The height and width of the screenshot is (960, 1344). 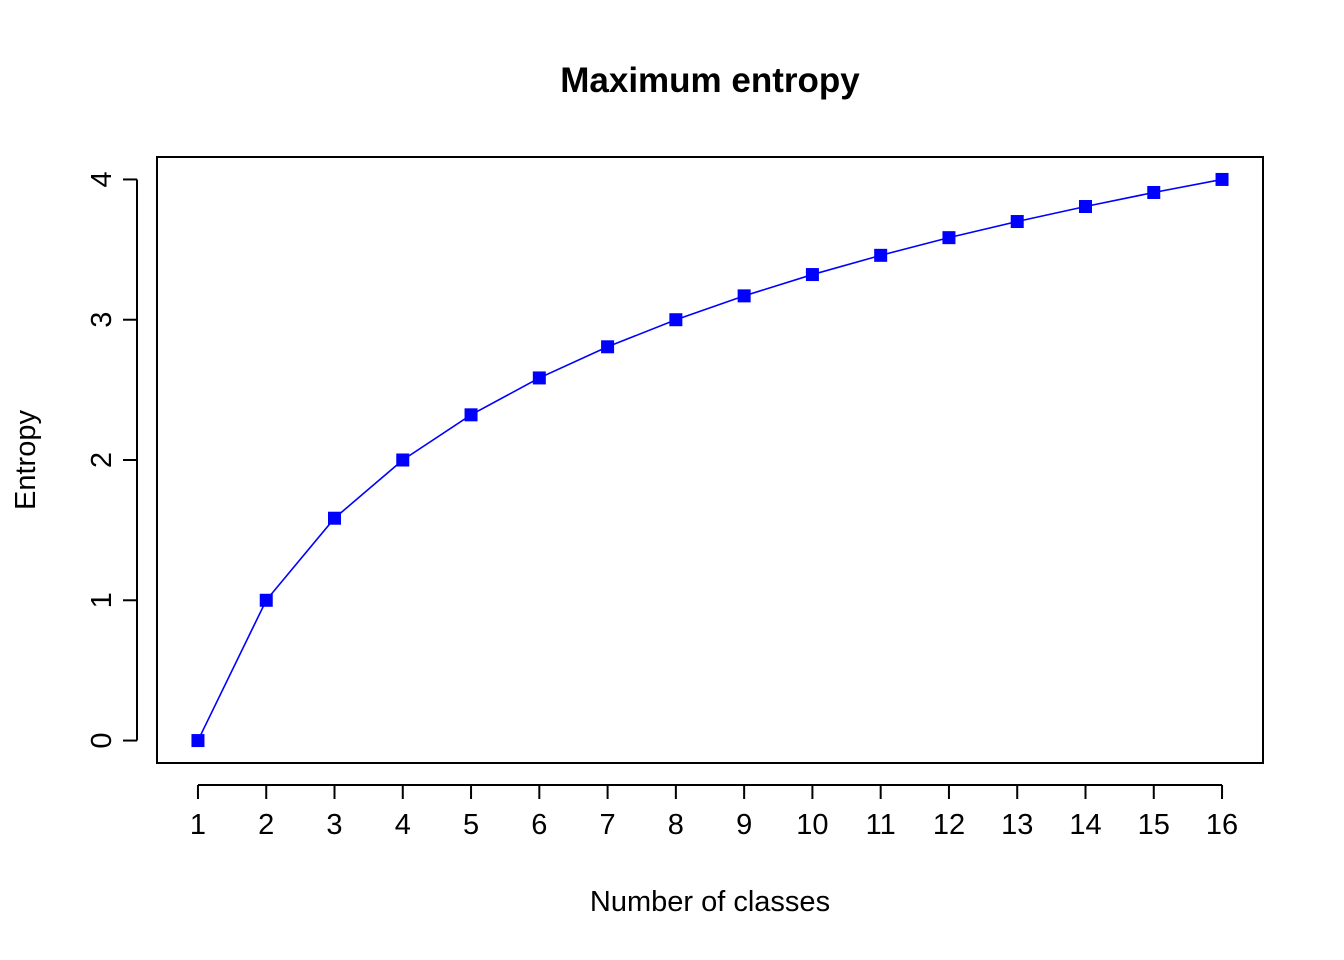 I want to click on x-tick-label: 6, so click(x=539, y=825).